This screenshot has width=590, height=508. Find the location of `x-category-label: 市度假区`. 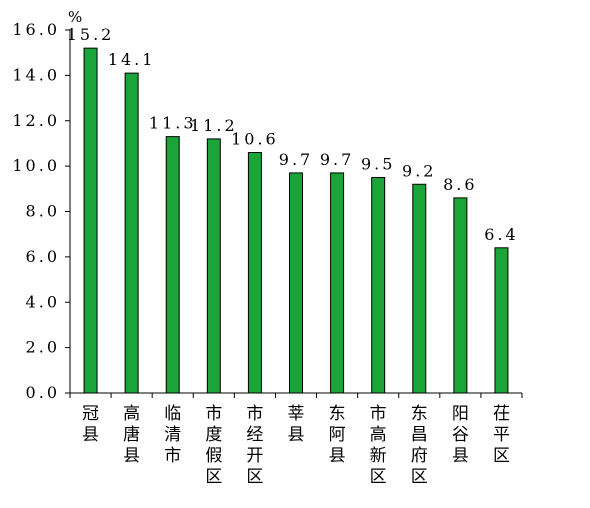

x-category-label: 市度假区 is located at coordinates (213, 445).